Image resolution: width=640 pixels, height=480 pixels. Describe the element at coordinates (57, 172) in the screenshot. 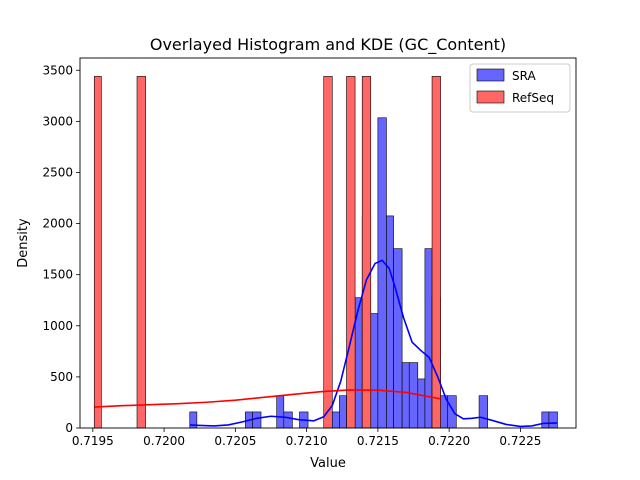

I see `y-tick-label: 2500` at that location.